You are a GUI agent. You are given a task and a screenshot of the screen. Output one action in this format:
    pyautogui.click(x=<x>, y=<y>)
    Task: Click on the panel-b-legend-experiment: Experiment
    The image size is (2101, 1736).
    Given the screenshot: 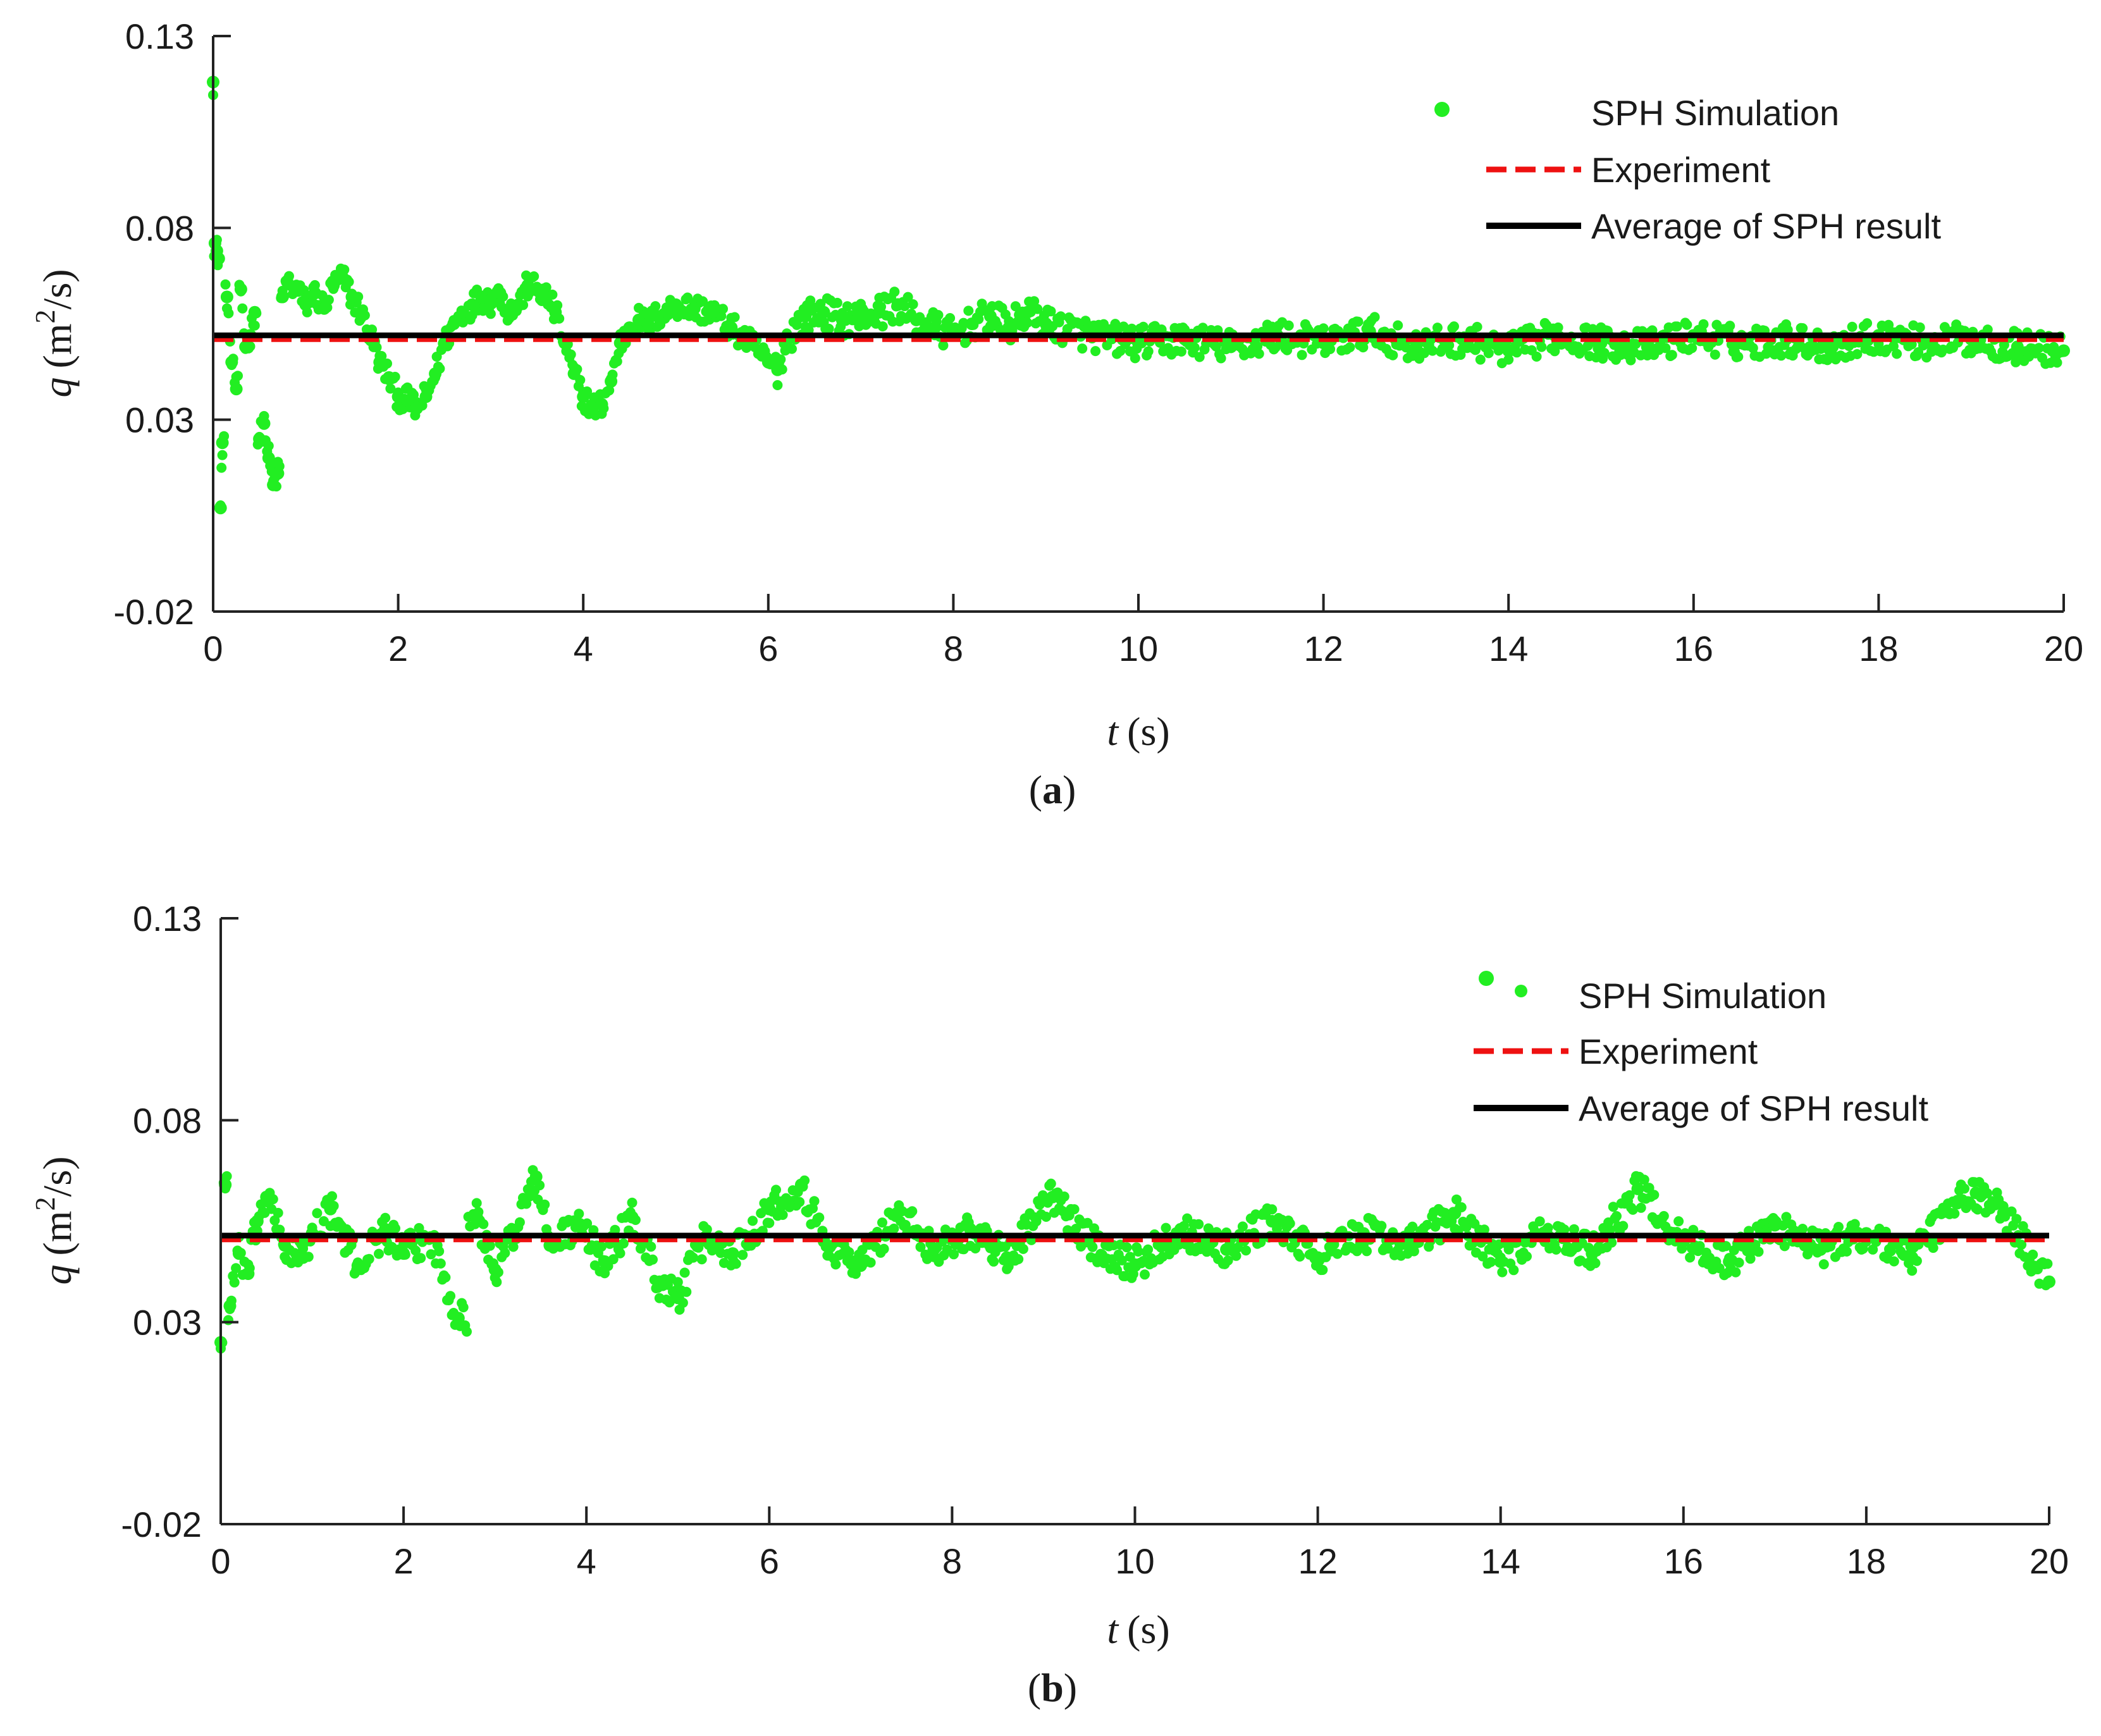 What is the action you would take?
    pyautogui.click(x=1669, y=1051)
    